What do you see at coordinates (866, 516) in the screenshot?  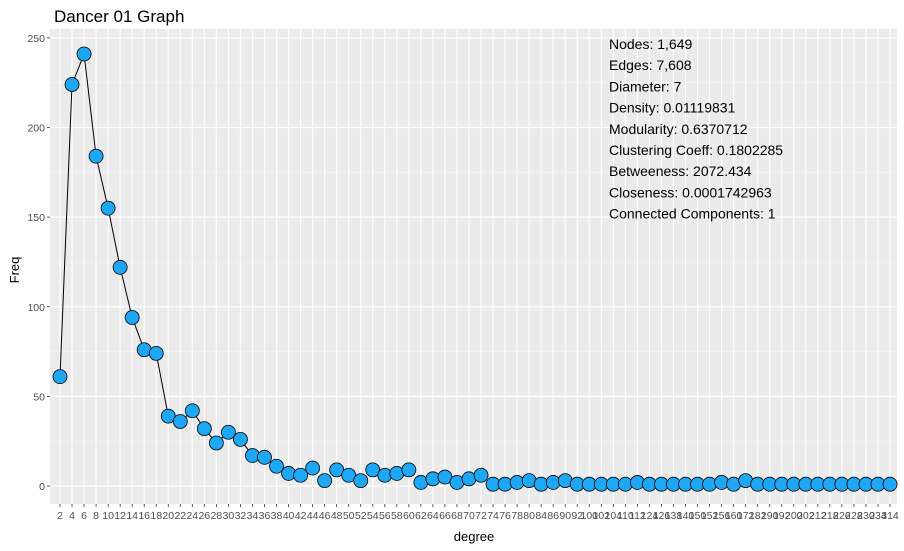 I see `x-tick-label: 230` at bounding box center [866, 516].